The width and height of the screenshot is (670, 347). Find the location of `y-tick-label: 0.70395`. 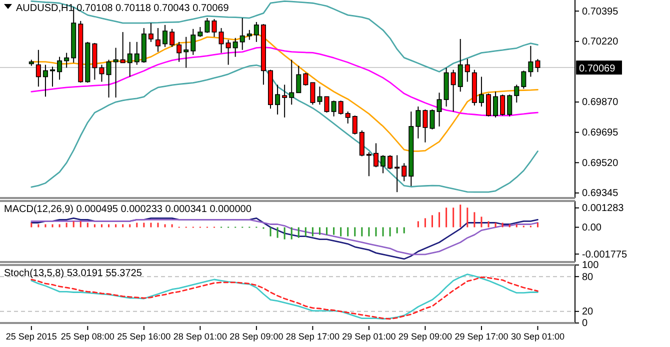

y-tick-label: 0.70395 is located at coordinates (600, 12).